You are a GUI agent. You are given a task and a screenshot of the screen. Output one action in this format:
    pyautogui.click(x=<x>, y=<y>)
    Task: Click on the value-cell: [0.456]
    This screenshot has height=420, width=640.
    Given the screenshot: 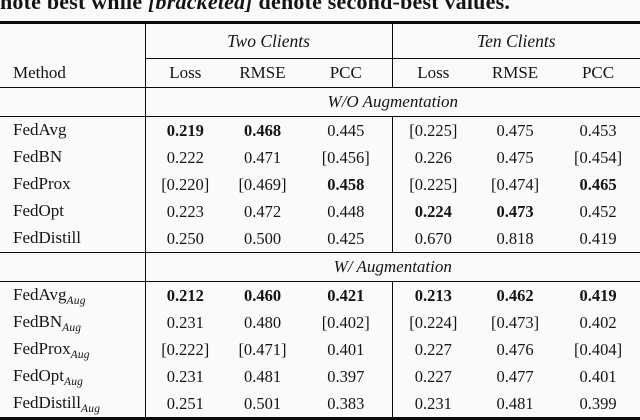 What is the action you would take?
    pyautogui.click(x=345, y=157)
    